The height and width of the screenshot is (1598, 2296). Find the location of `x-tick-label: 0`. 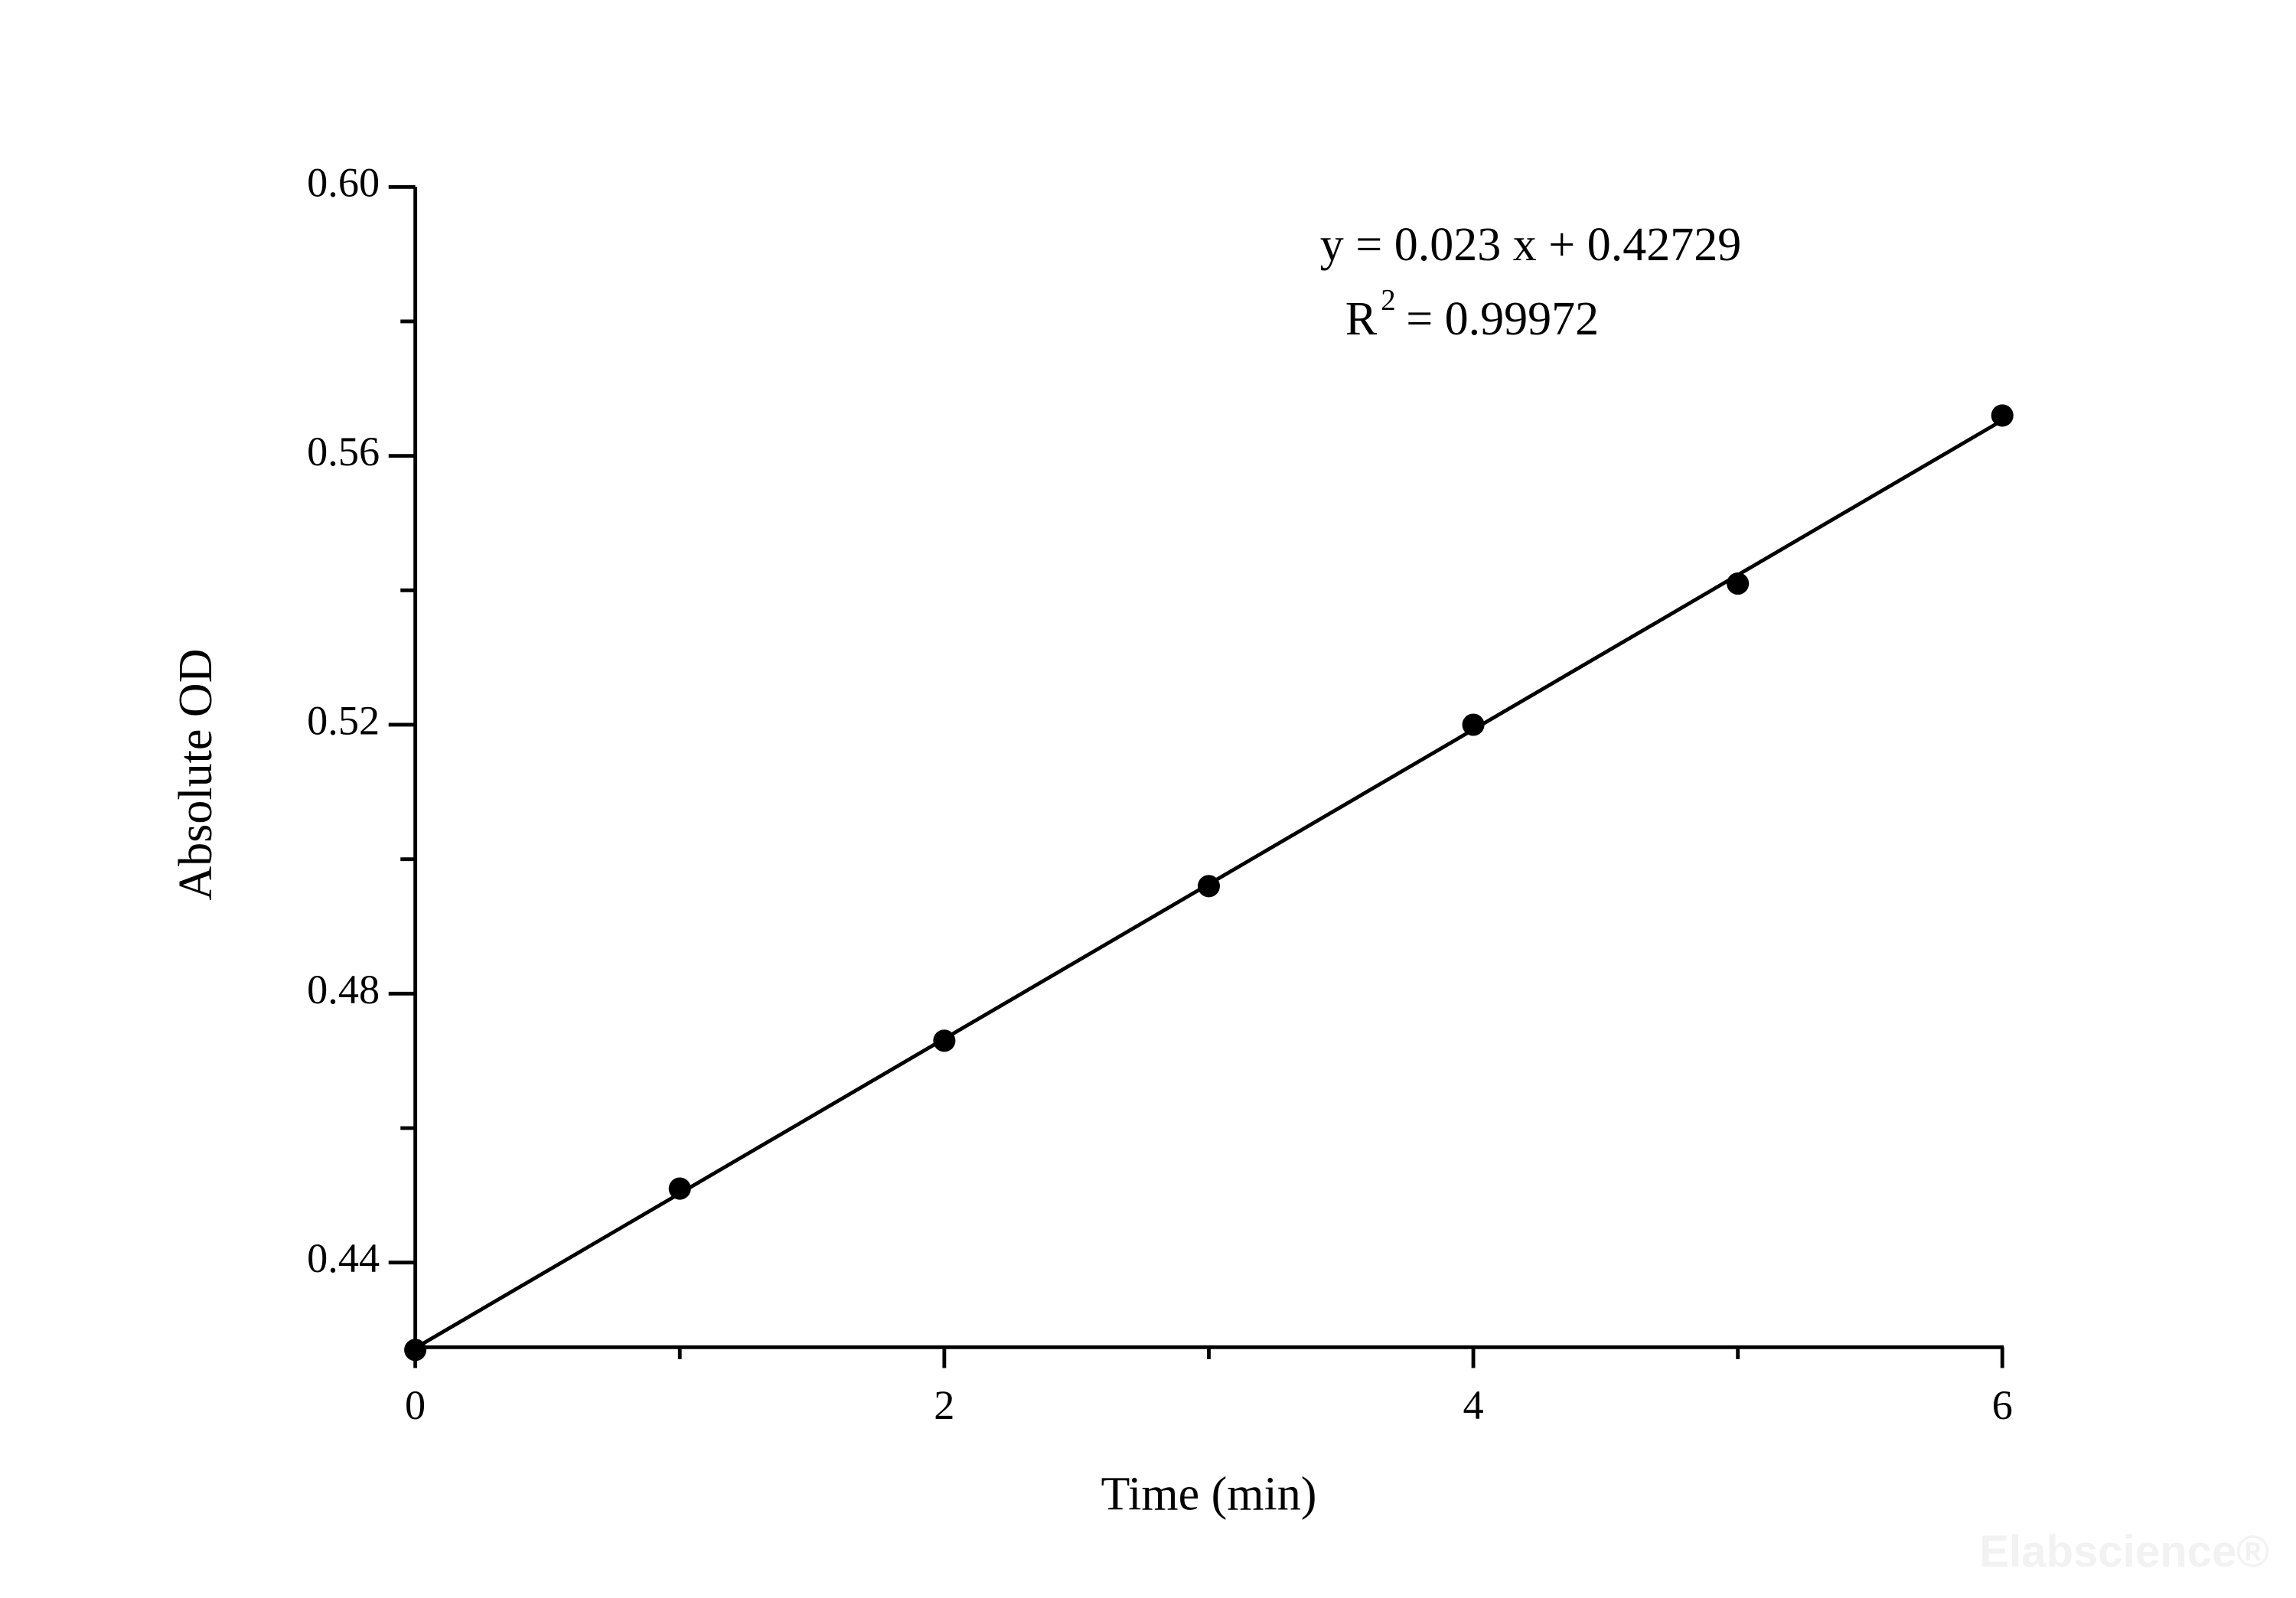

x-tick-label: 0 is located at coordinates (415, 1405).